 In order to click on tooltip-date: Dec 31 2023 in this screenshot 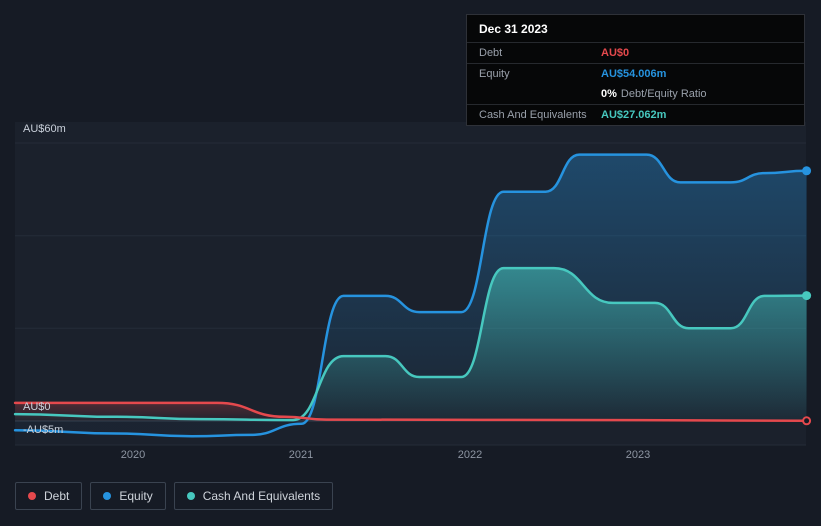, I will do `click(635, 29)`.